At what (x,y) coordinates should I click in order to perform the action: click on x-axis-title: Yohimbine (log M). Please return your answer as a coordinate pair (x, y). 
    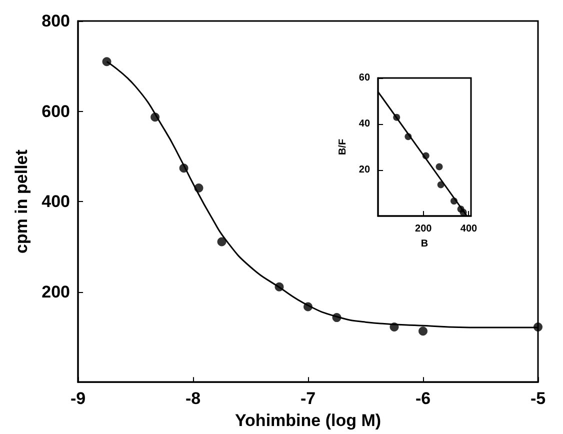
    Looking at the image, I should click on (308, 420).